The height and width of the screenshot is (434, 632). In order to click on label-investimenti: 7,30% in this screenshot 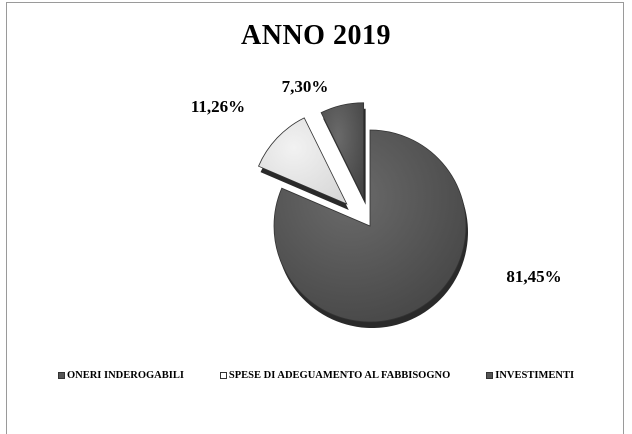, I will do `click(305, 86)`.